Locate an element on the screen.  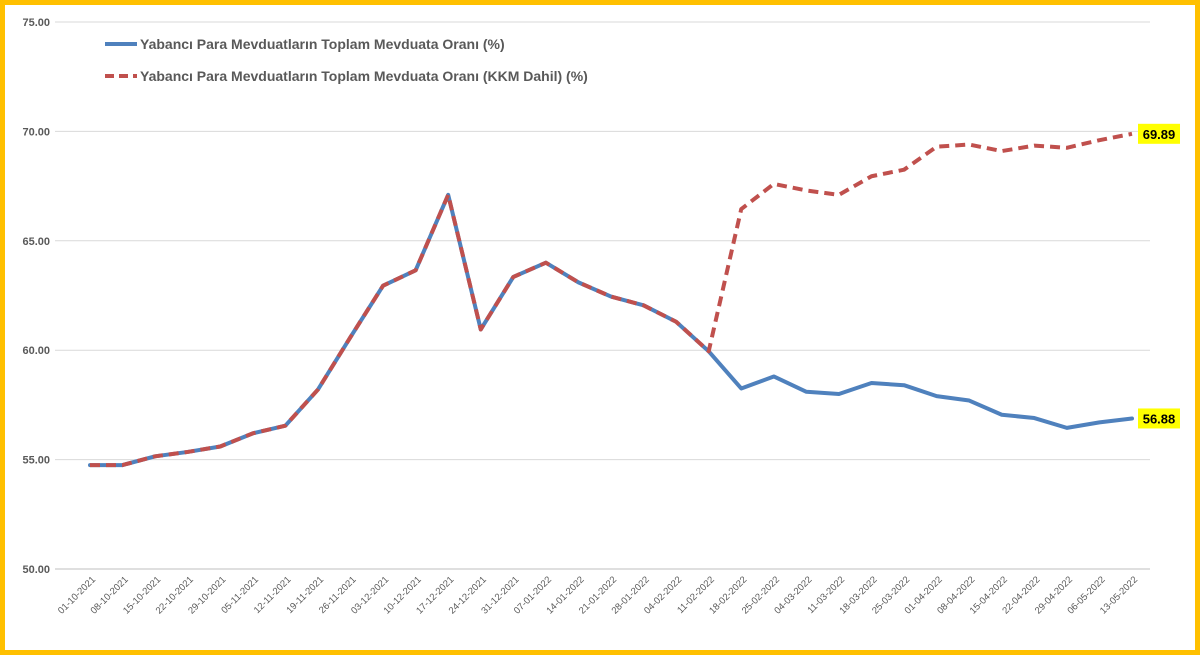
y-tick-label: 75.00 is located at coordinates (36, 23).